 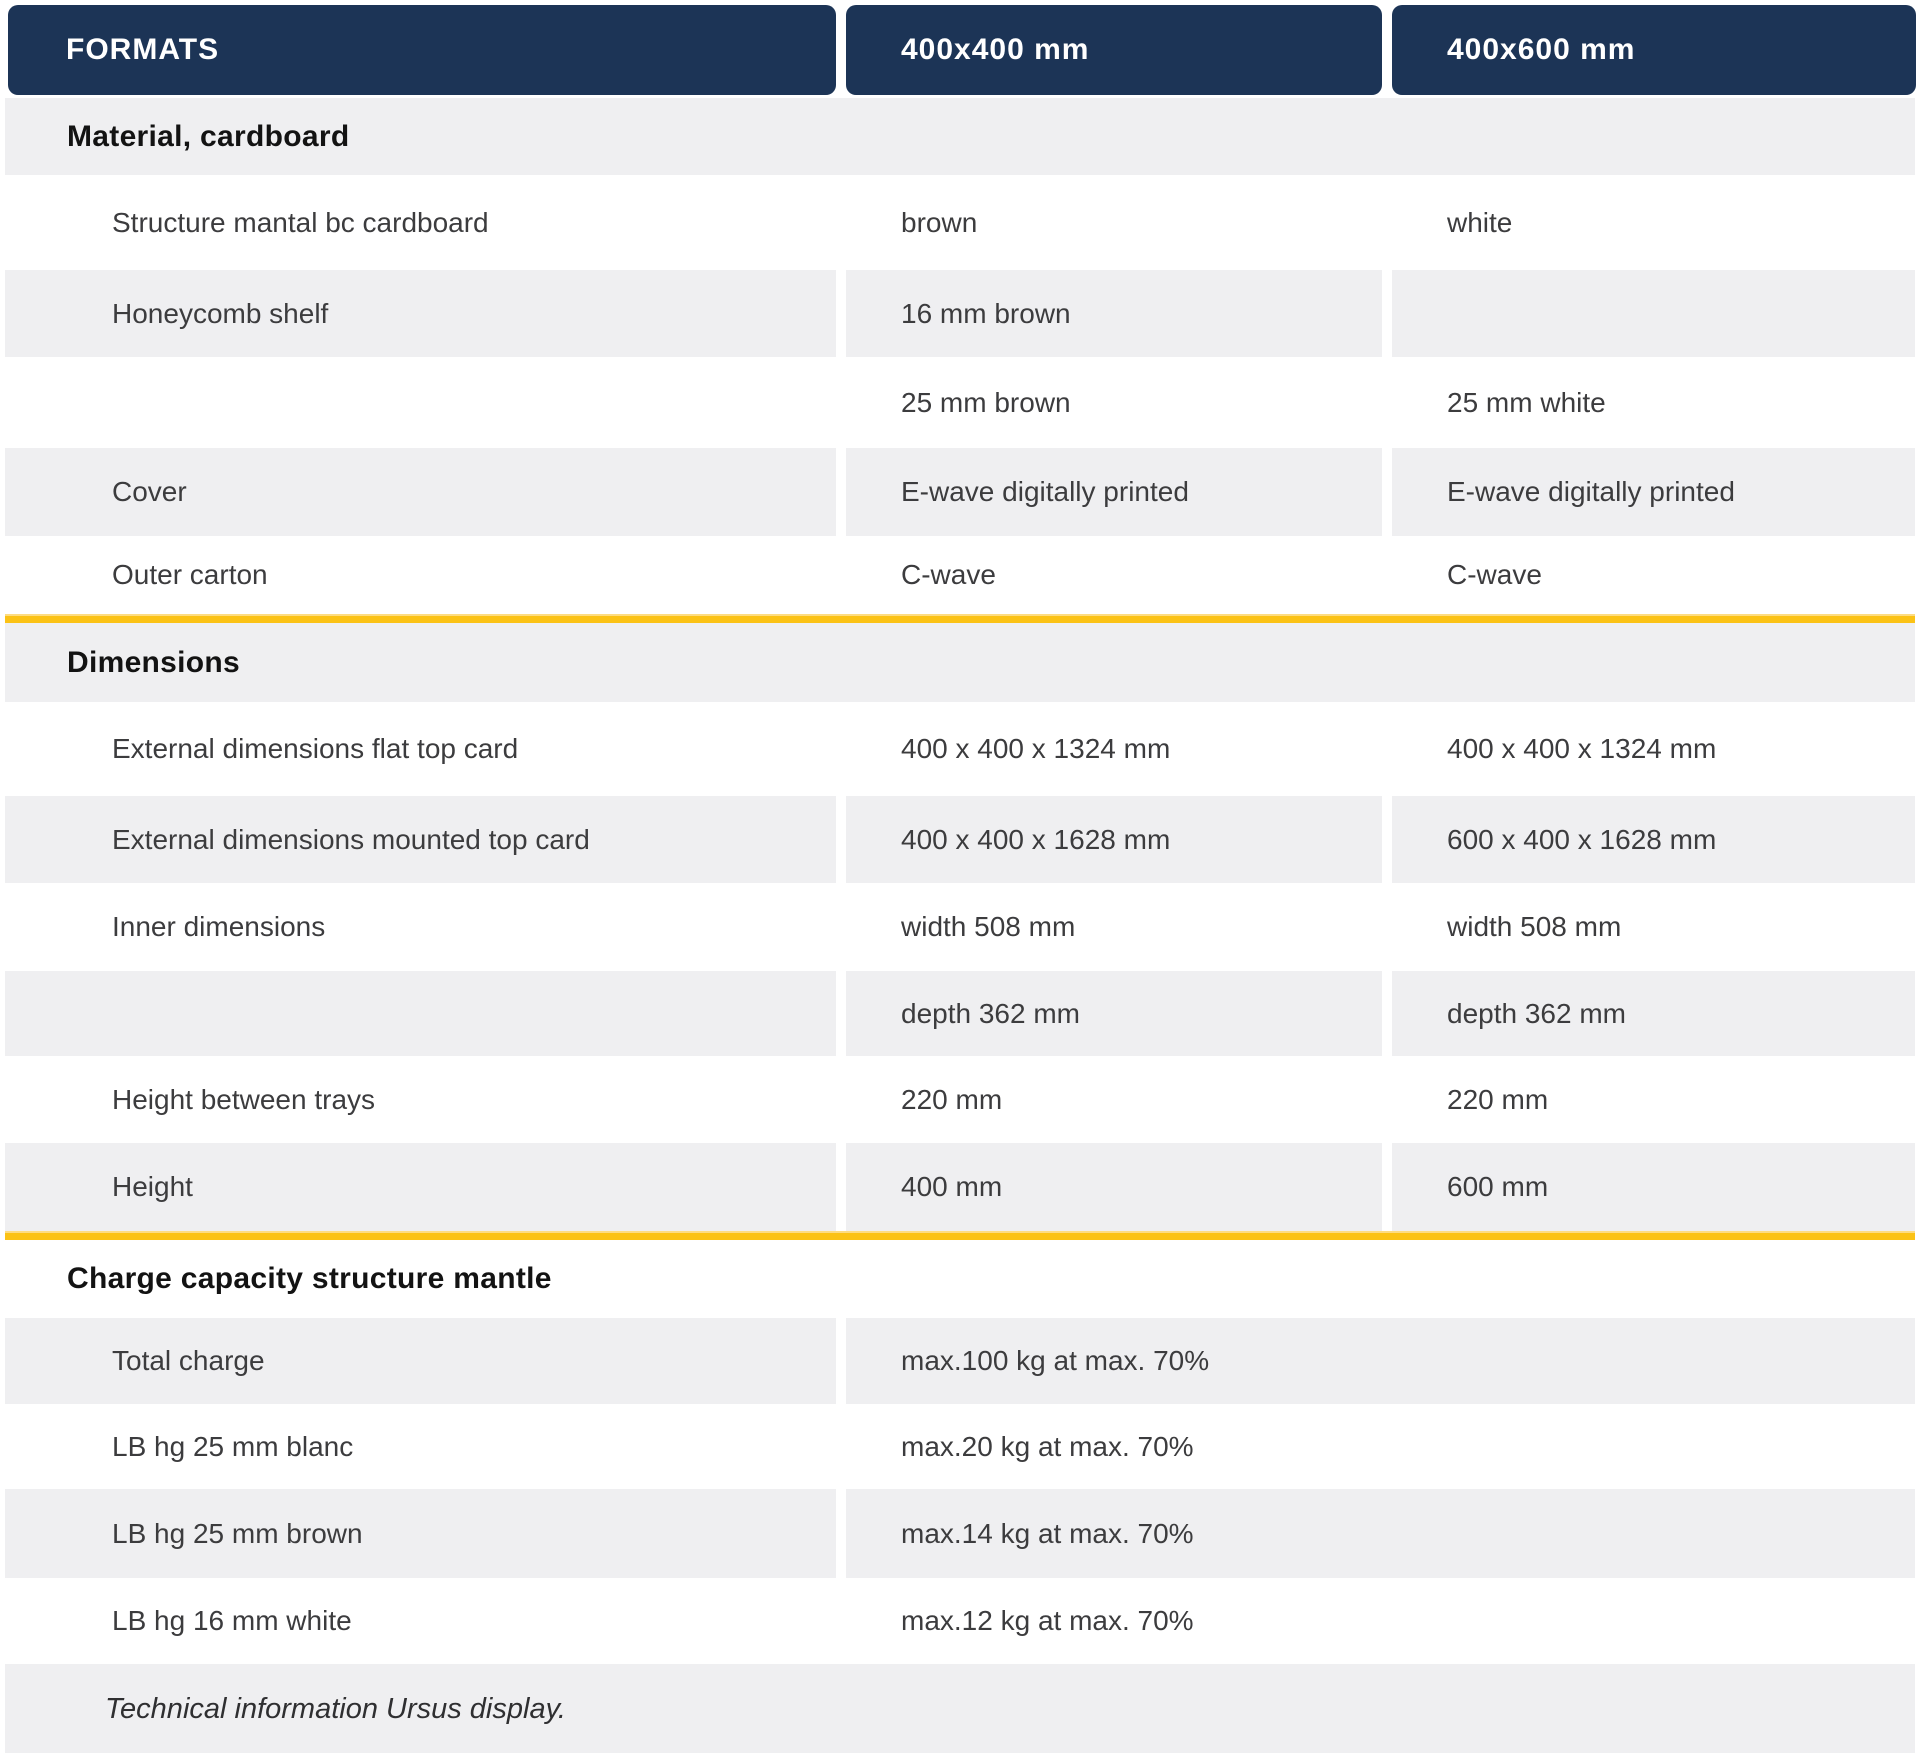 I want to click on row-value-cell: max.20 kg at max. 70%, so click(x=1380, y=1446).